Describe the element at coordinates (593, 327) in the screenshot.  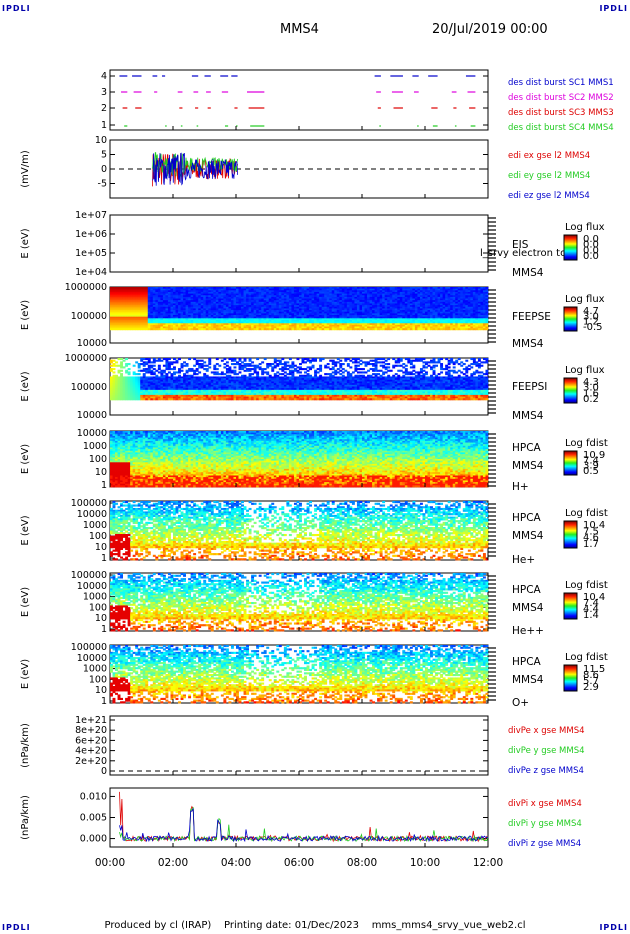
I see `colorbar-tick-label: -0.5` at that location.